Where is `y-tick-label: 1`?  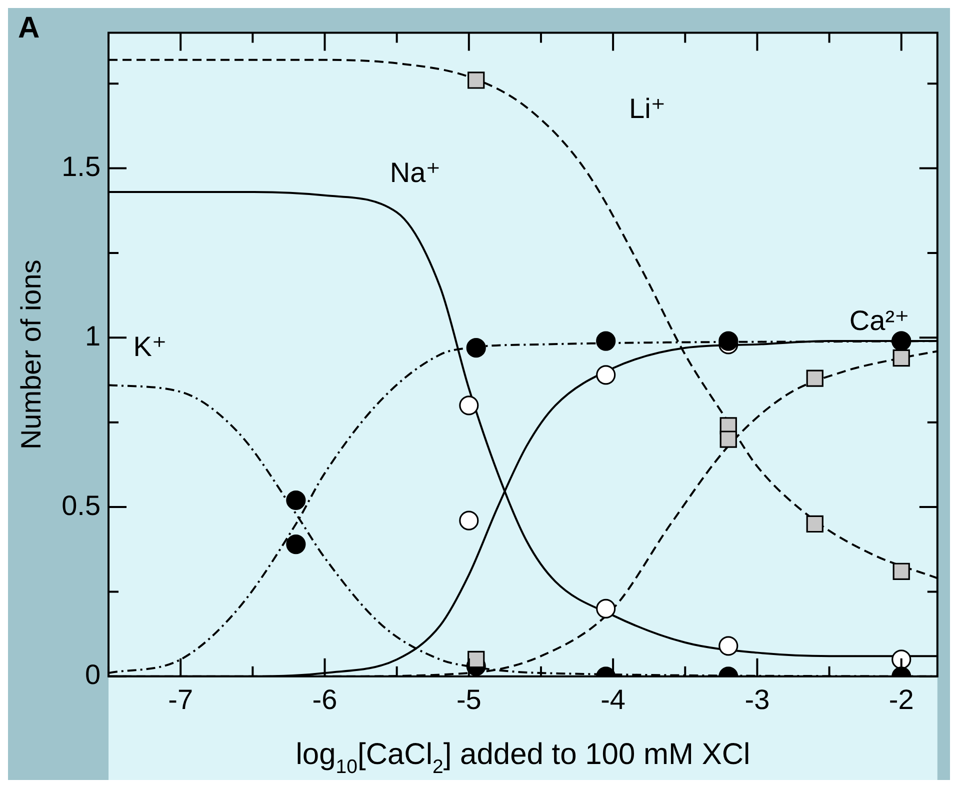 y-tick-label: 1 is located at coordinates (92, 336).